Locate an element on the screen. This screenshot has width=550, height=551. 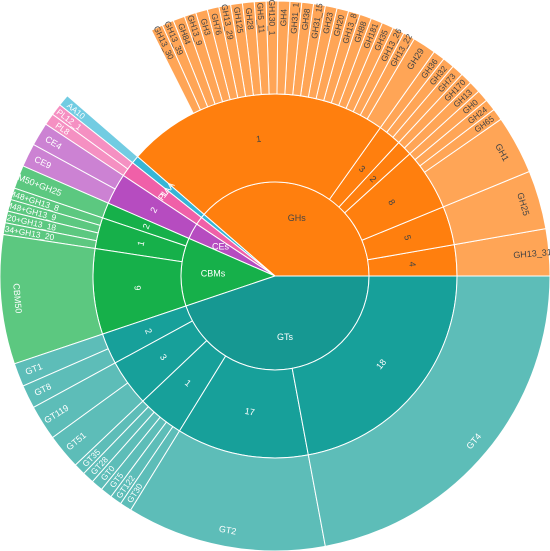
ring3-gh28-label: GH28 is located at coordinates (250, 18).